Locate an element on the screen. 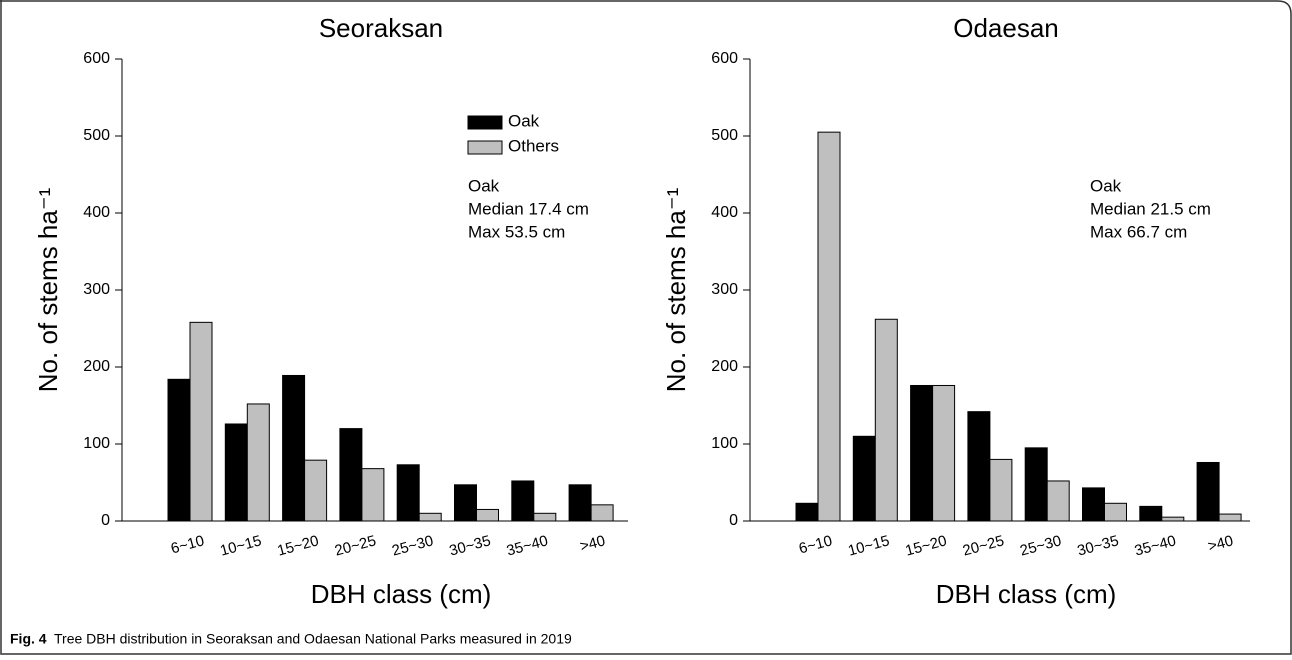 The height and width of the screenshot is (660, 1292). annotation: Max 66.7 cm is located at coordinates (1138, 231).